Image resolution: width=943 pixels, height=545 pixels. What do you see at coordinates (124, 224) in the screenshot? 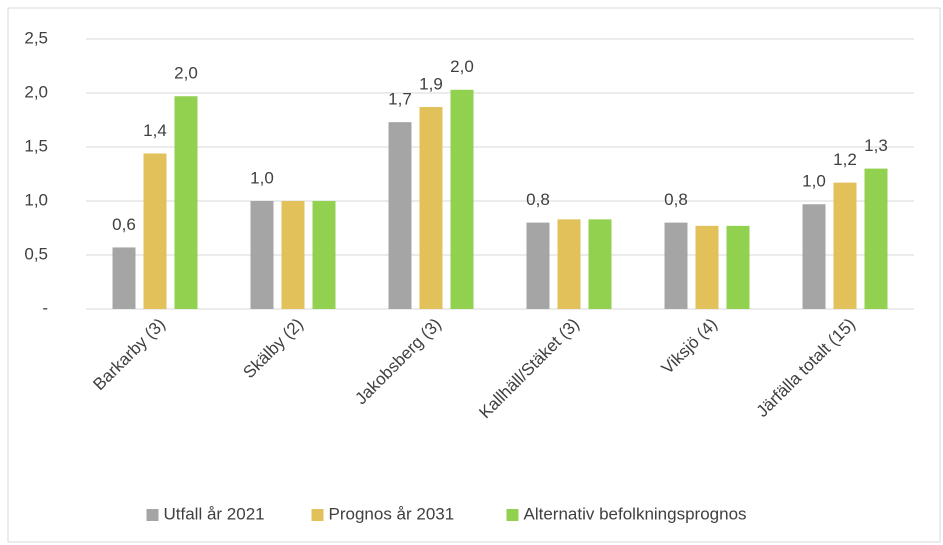
I see `value-label: 0,6` at bounding box center [124, 224].